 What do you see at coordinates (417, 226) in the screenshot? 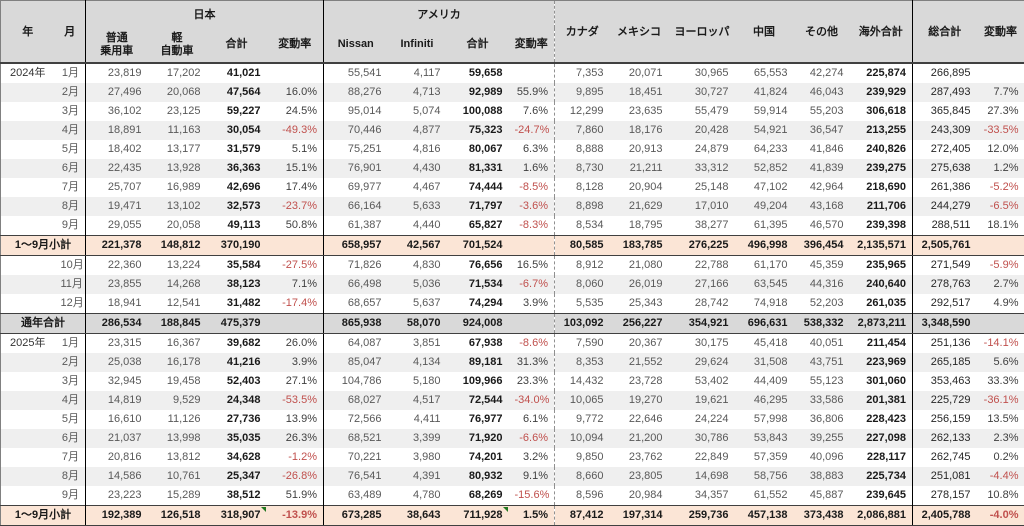
I see `cell: 4,440` at bounding box center [417, 226].